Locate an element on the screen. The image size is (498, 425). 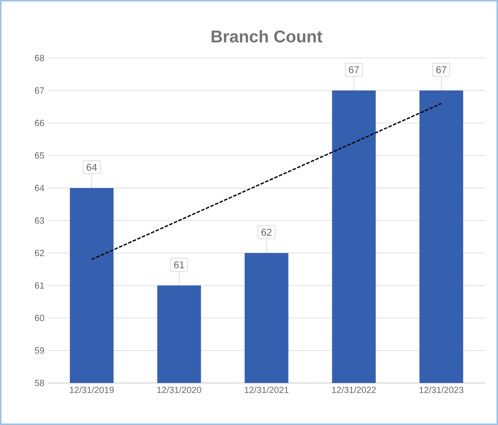
y-tick-label: 66 is located at coordinates (39, 123).